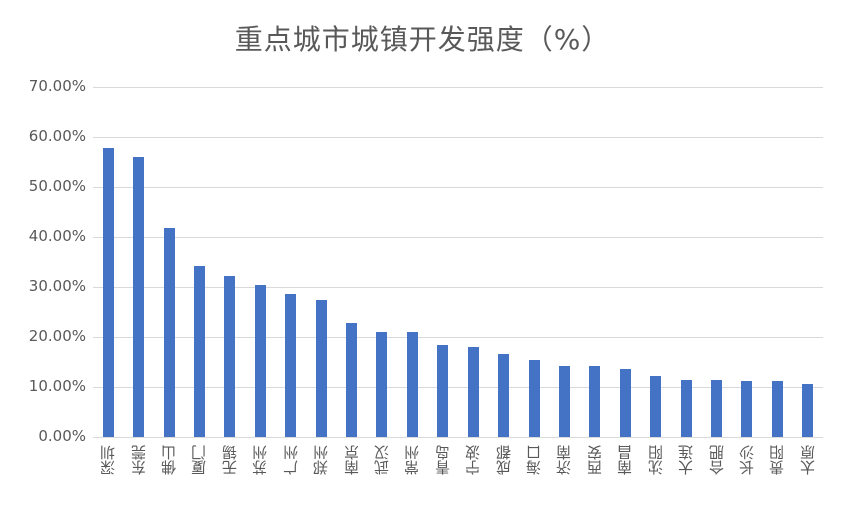 The image size is (845, 507). Describe the element at coordinates (229, 460) in the screenshot. I see `x-tick-label: 无锡` at that location.